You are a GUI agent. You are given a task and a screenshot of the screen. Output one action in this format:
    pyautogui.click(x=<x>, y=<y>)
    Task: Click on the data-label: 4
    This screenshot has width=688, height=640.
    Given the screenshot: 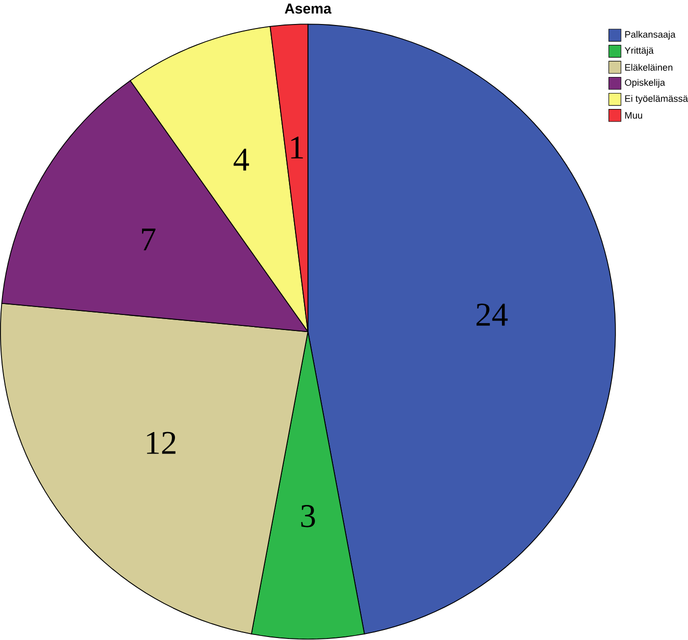 What is the action you would take?
    pyautogui.click(x=242, y=159)
    